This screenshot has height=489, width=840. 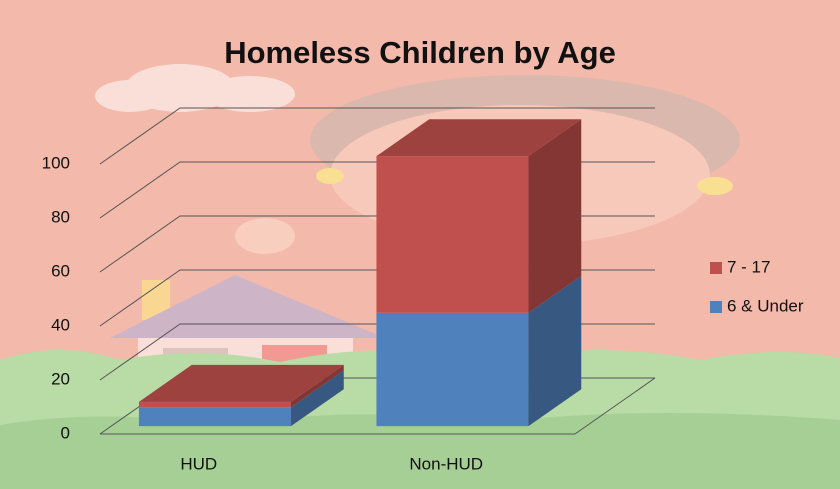 I want to click on y-tick-label: 60, so click(x=60, y=270).